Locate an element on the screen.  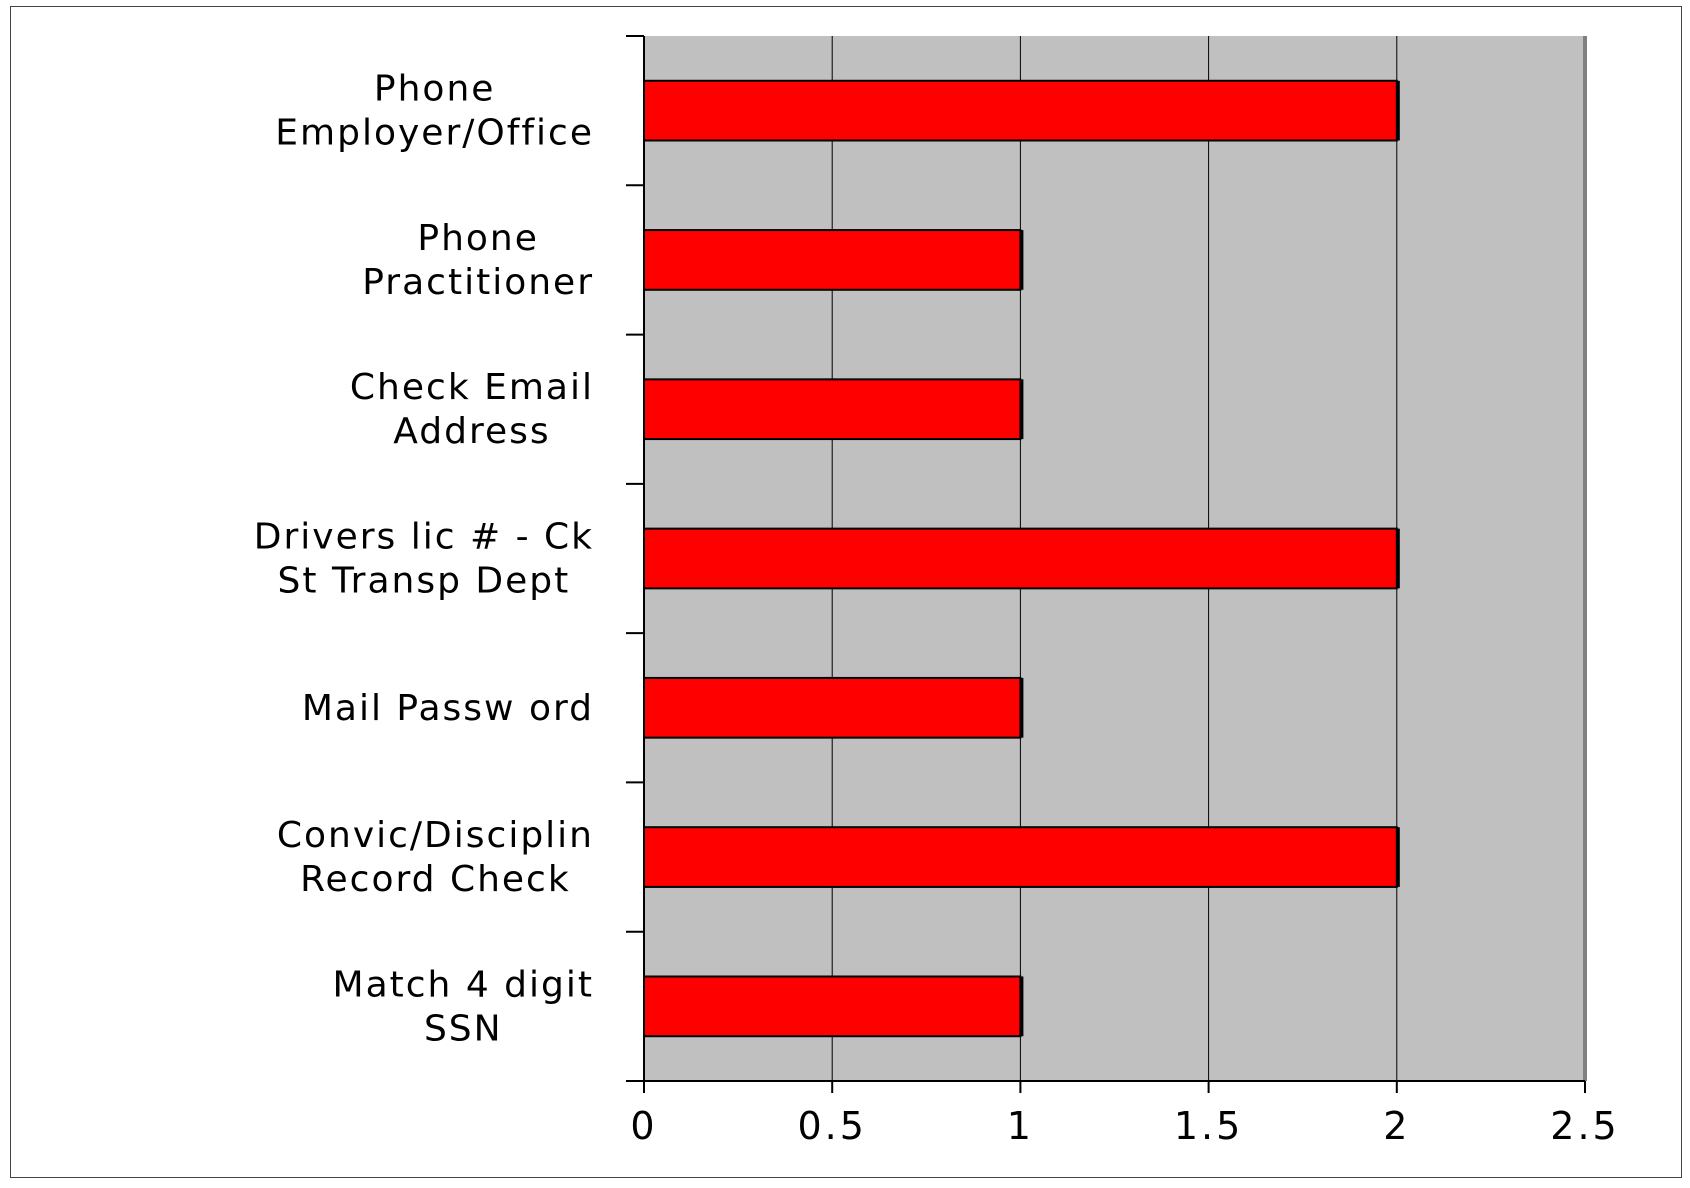
x-tick-label-5: 2.5 is located at coordinates (1584, 1126).